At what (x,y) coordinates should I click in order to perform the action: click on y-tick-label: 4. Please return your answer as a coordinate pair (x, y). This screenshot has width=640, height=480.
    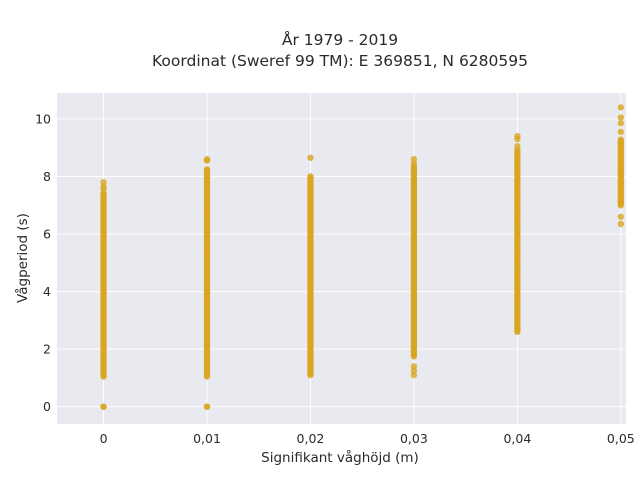
    Looking at the image, I should click on (47, 291).